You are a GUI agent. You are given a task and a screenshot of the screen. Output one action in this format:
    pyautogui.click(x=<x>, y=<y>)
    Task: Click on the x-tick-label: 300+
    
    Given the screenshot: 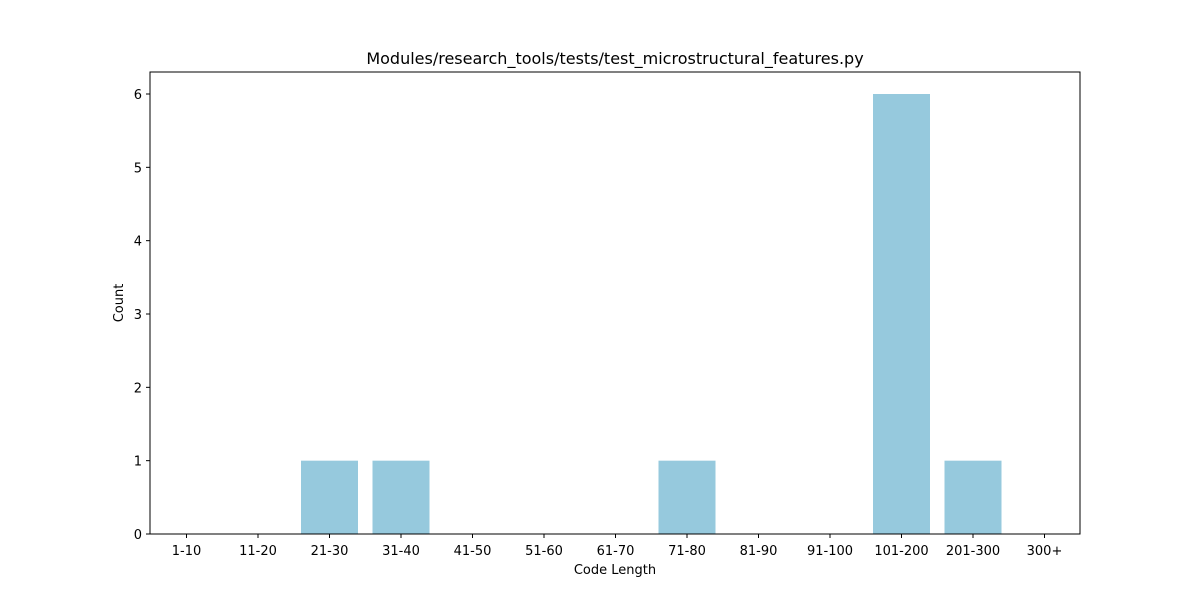 What is the action you would take?
    pyautogui.click(x=1045, y=551)
    